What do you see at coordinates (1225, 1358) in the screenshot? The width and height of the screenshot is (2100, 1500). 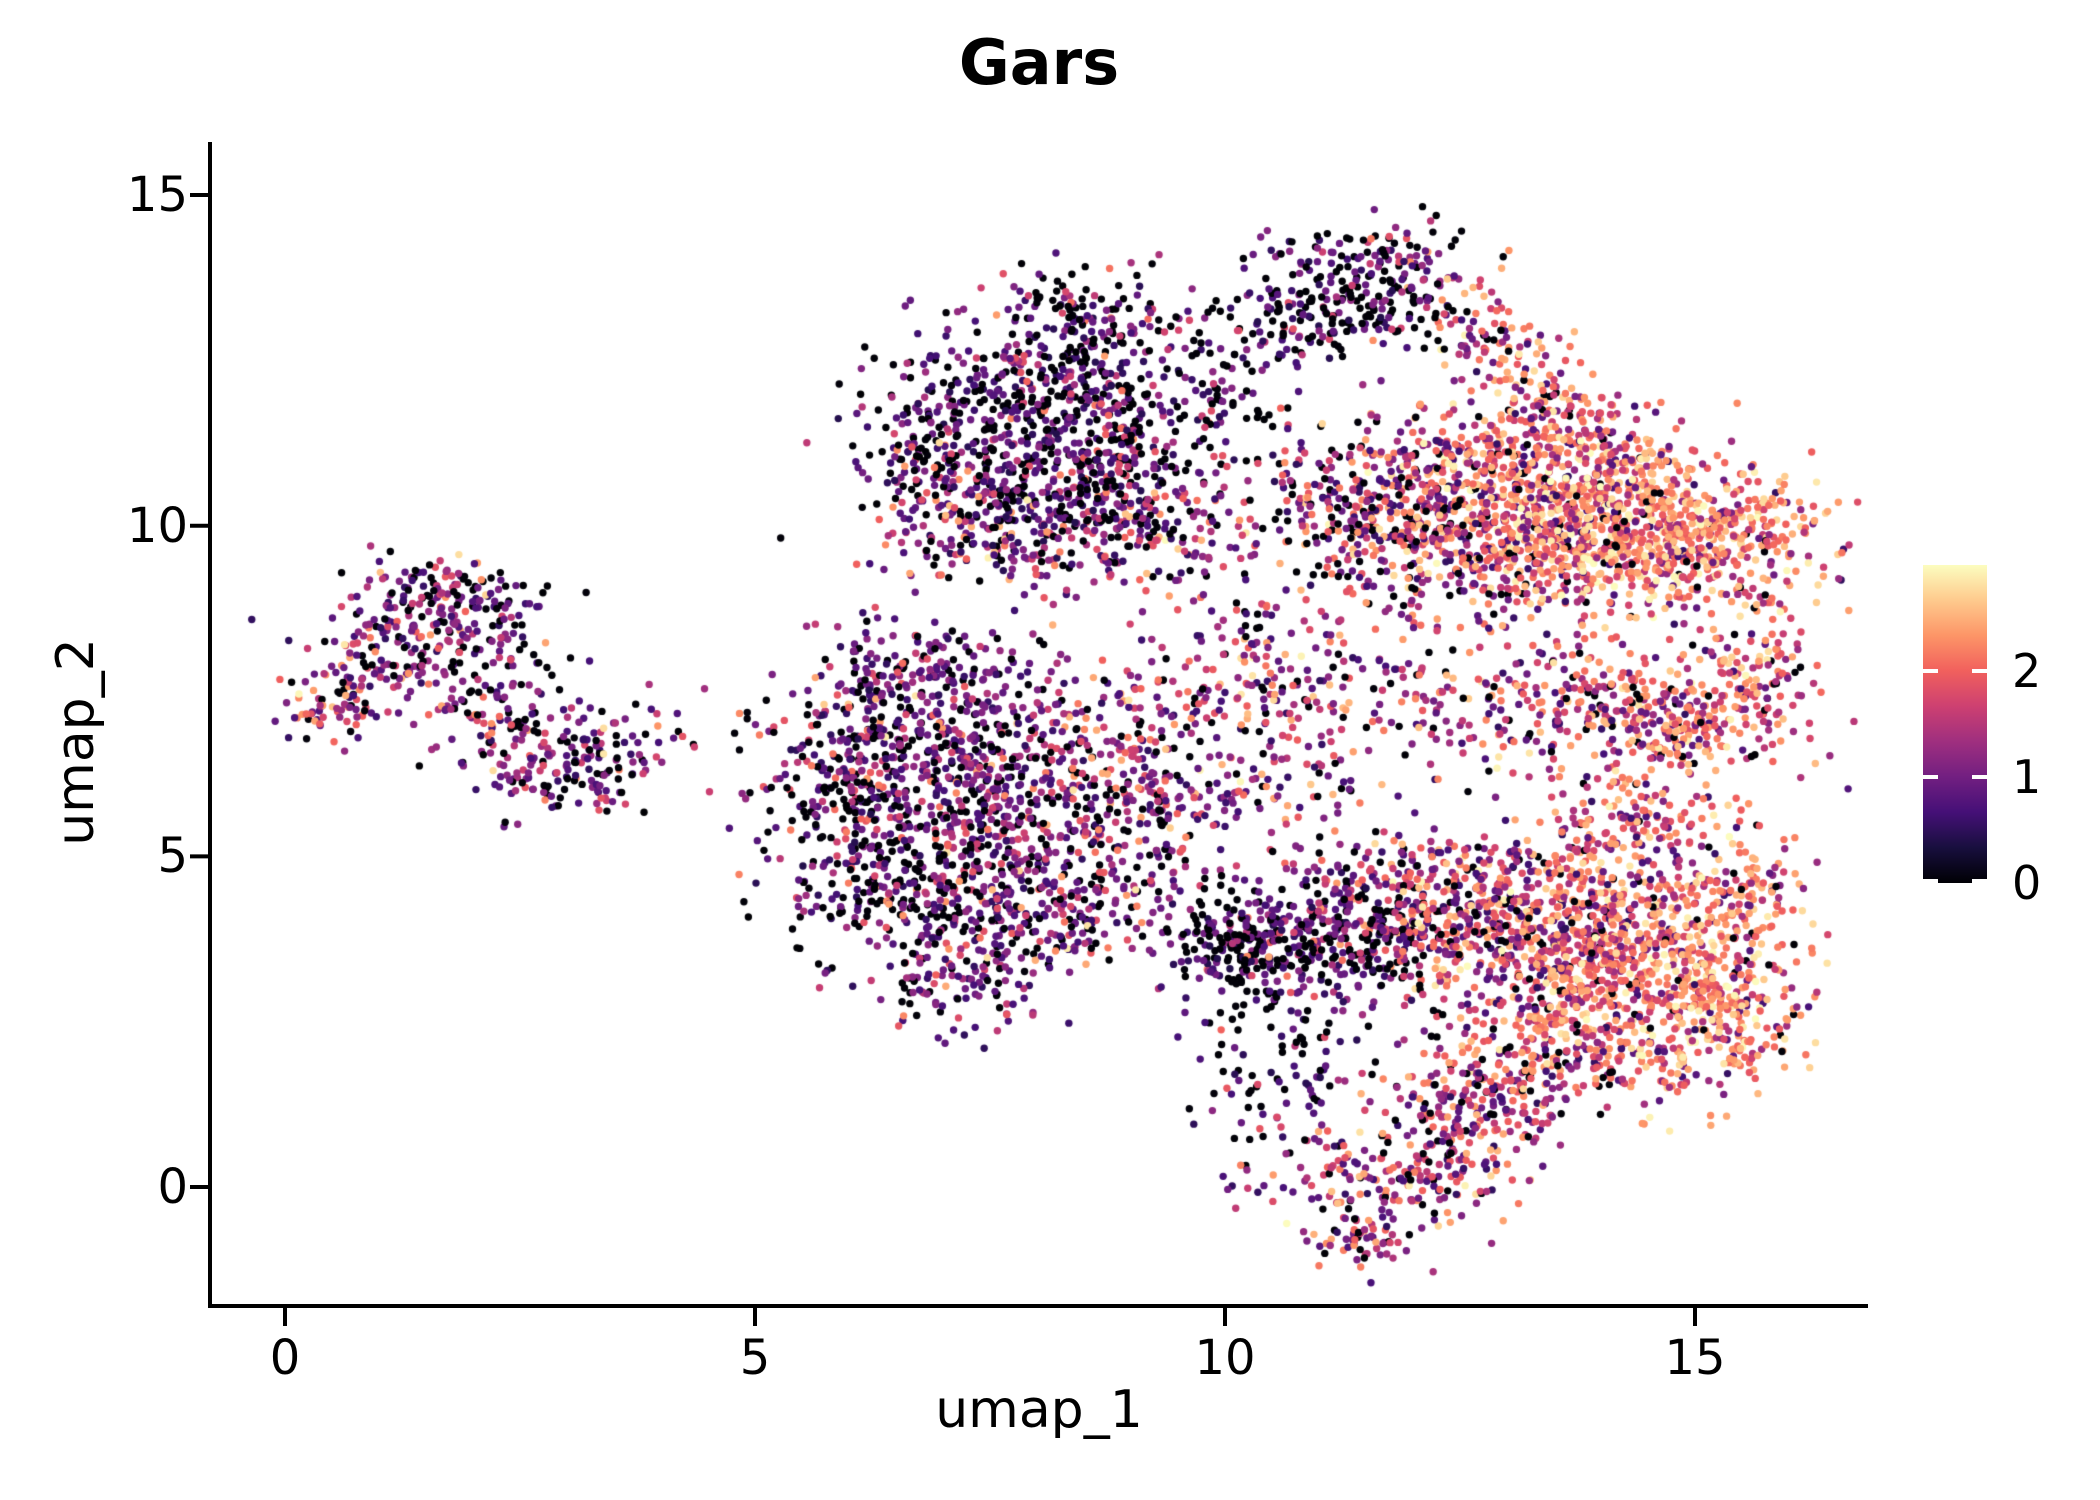 I see `x-tick-label: 10` at bounding box center [1225, 1358].